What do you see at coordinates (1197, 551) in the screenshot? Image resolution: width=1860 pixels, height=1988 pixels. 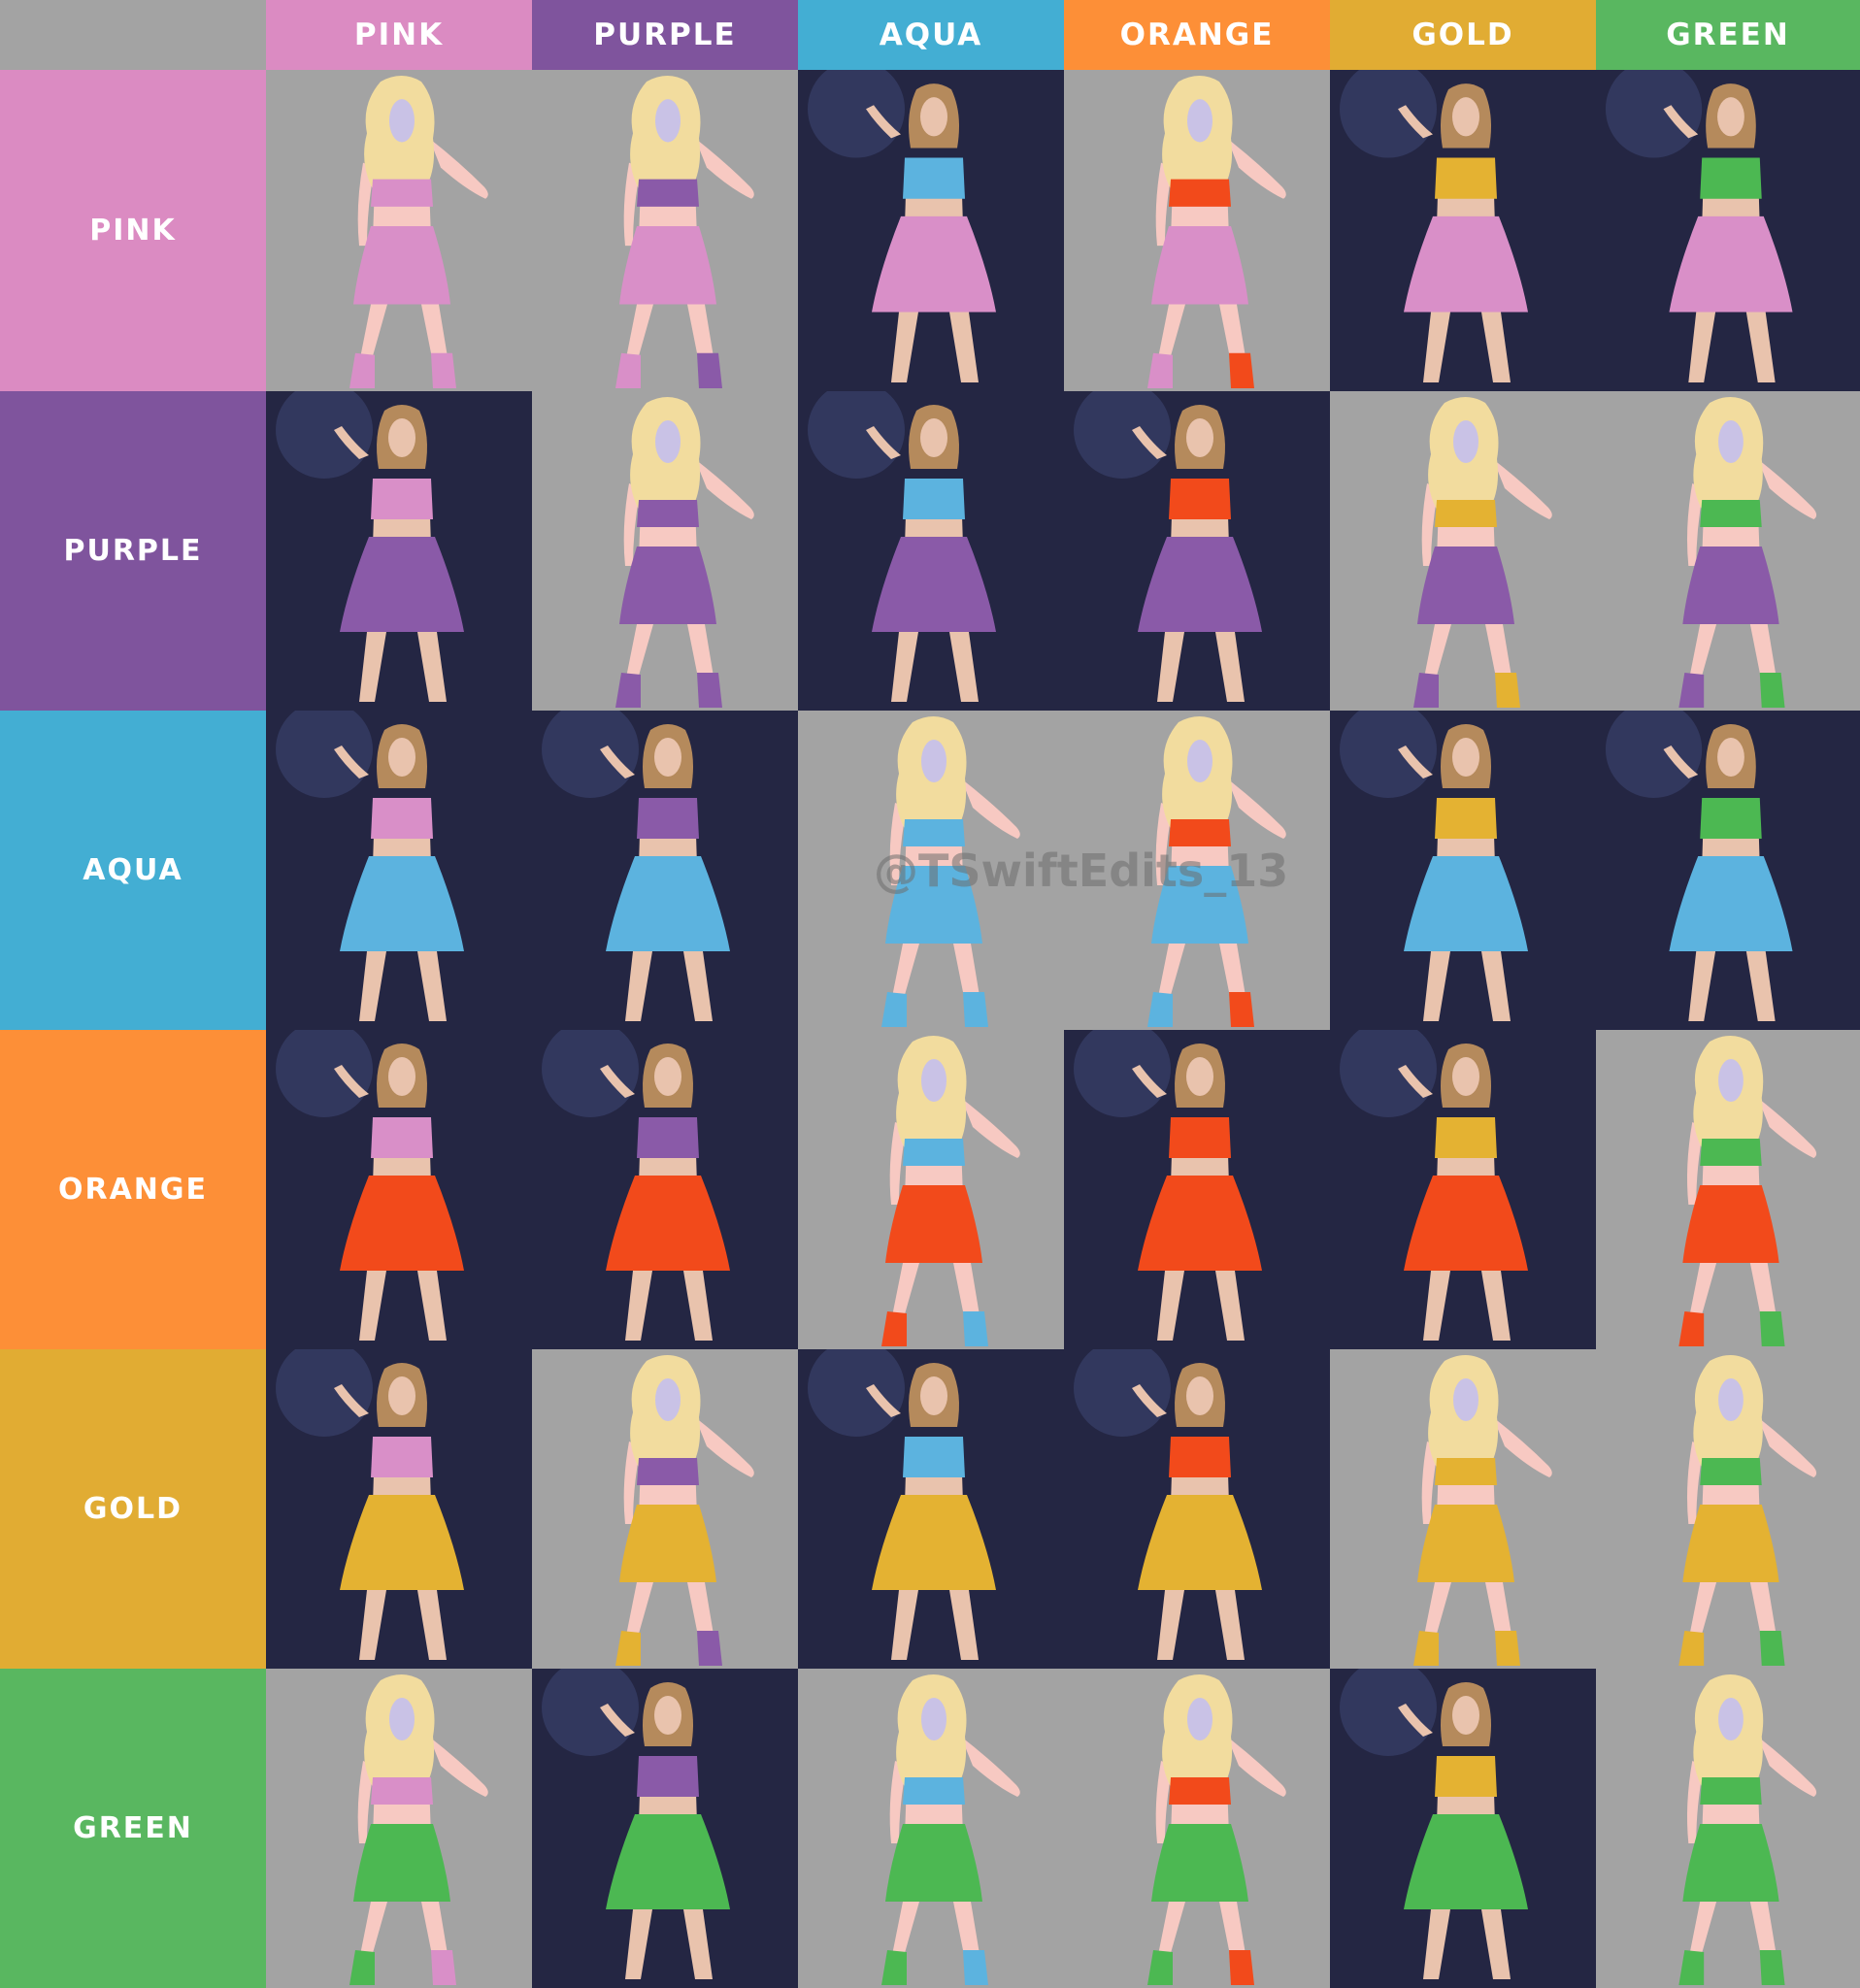 I see `outfit-photo-purple-skirt-orange-top` at bounding box center [1197, 551].